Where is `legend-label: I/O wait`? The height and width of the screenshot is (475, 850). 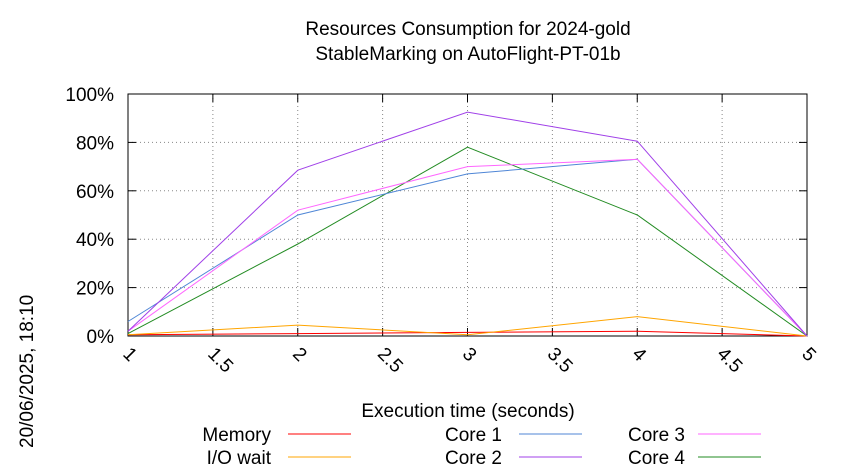 legend-label: I/O wait is located at coordinates (239, 458).